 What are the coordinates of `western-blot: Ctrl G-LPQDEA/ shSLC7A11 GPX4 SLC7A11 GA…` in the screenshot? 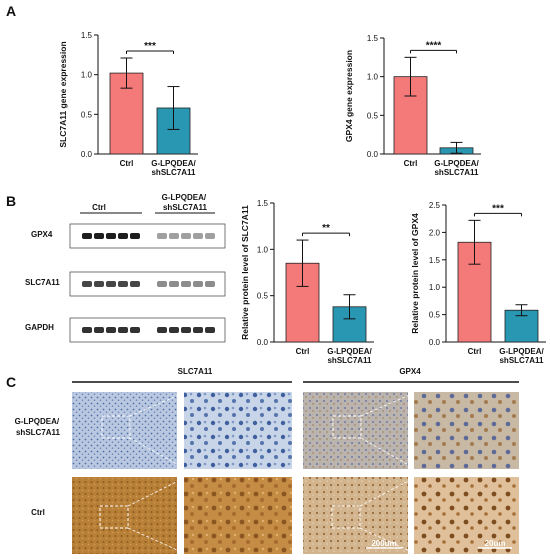 It's located at (125, 268).